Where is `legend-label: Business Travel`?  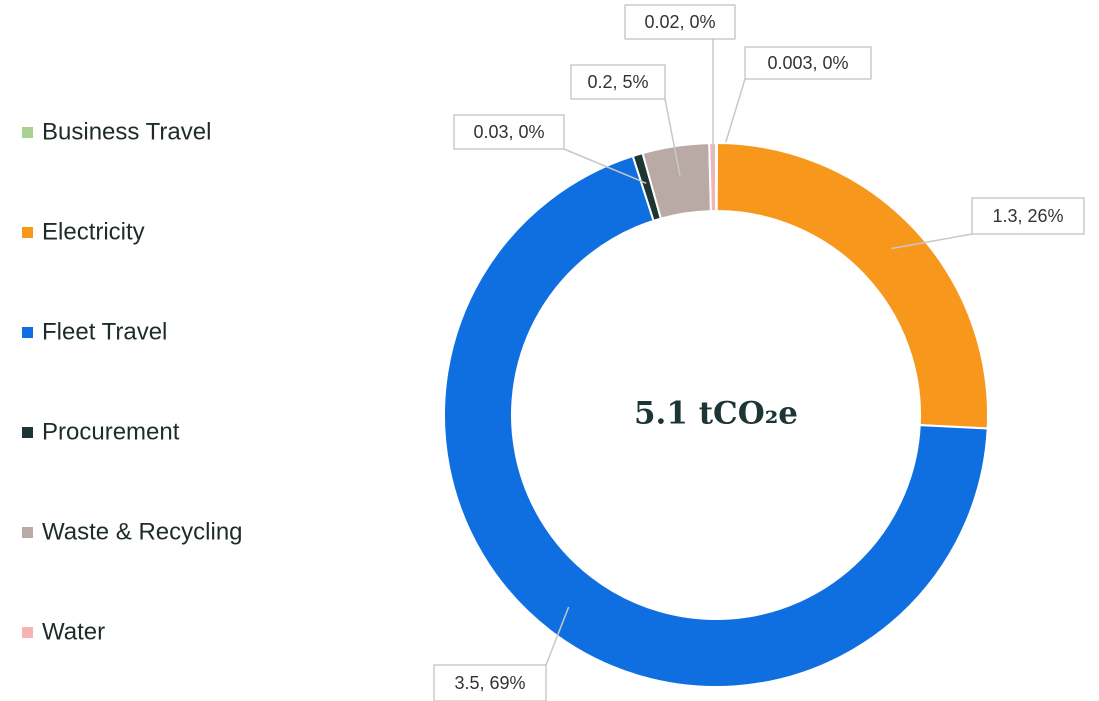
legend-label: Business Travel is located at coordinates (126, 131).